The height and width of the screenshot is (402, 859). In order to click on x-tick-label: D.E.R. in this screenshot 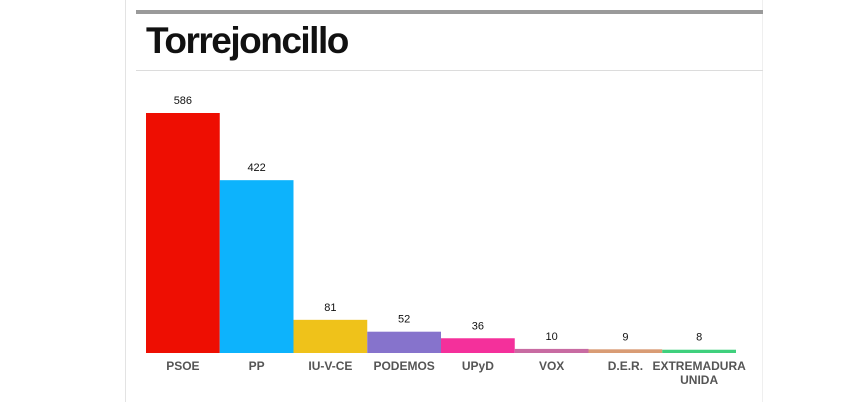, I will do `click(625, 366)`.